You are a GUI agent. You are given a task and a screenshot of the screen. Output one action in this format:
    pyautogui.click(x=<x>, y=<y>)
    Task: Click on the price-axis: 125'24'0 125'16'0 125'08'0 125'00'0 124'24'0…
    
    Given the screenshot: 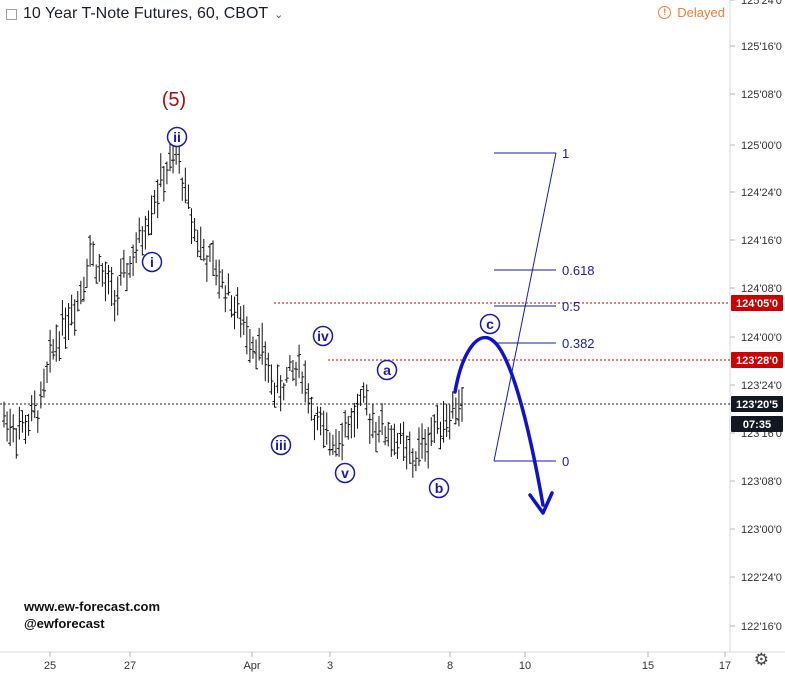 What is the action you would take?
    pyautogui.click(x=756, y=316)
    